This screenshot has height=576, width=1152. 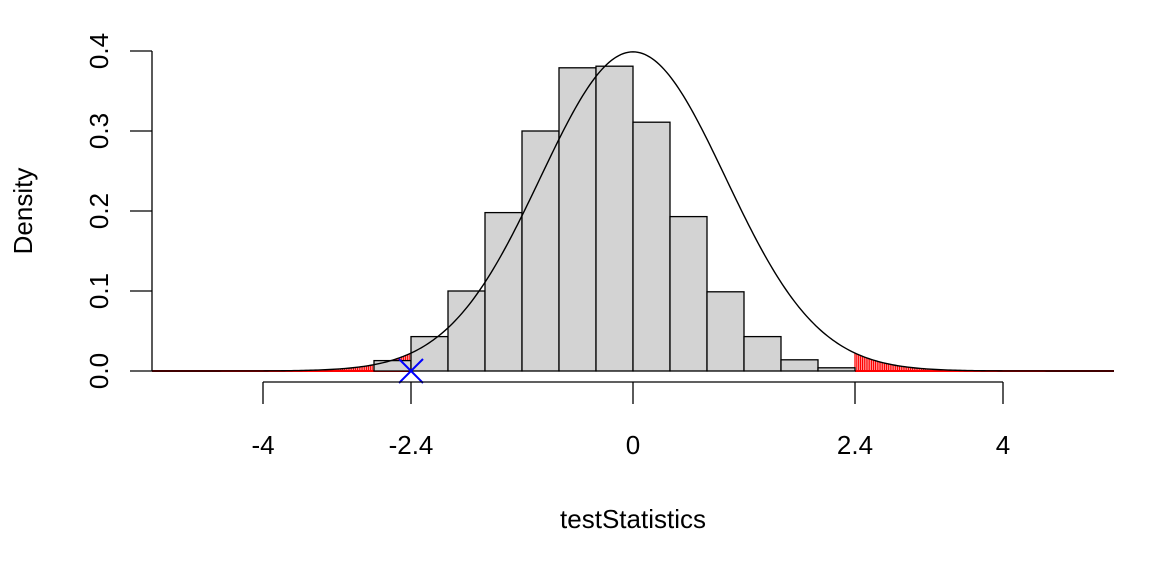 What do you see at coordinates (630, 420) in the screenshot?
I see `x-axis: -4 -2.4 0 2.4 4` at bounding box center [630, 420].